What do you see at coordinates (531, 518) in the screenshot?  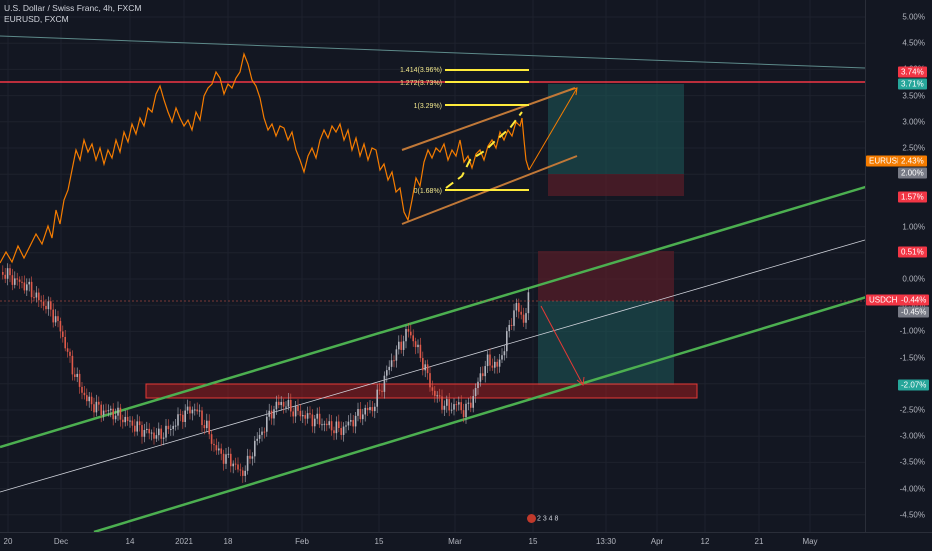 I see `logo-badge-icon` at bounding box center [531, 518].